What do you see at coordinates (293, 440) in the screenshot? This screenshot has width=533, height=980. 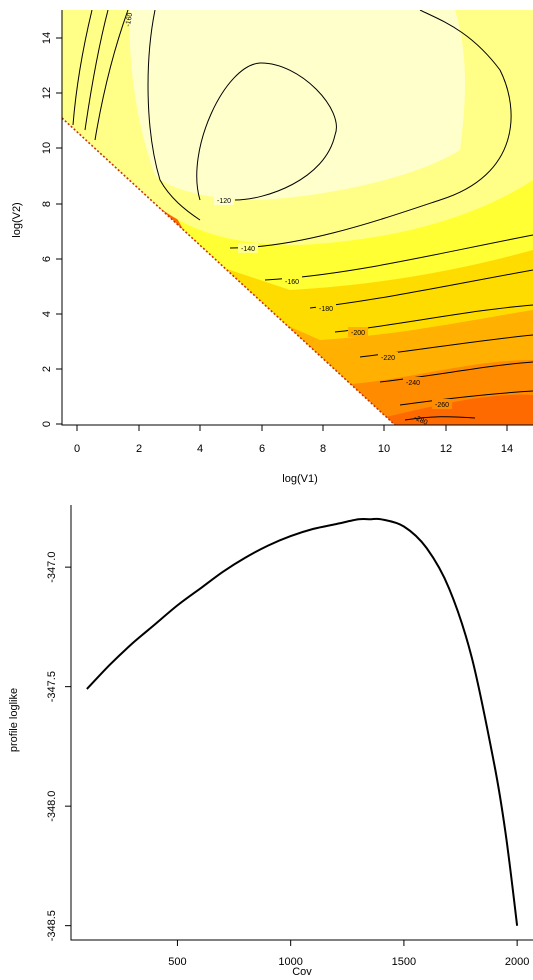 I see `top-x-axis: 0 2 4 6 8 10 12 14` at bounding box center [293, 440].